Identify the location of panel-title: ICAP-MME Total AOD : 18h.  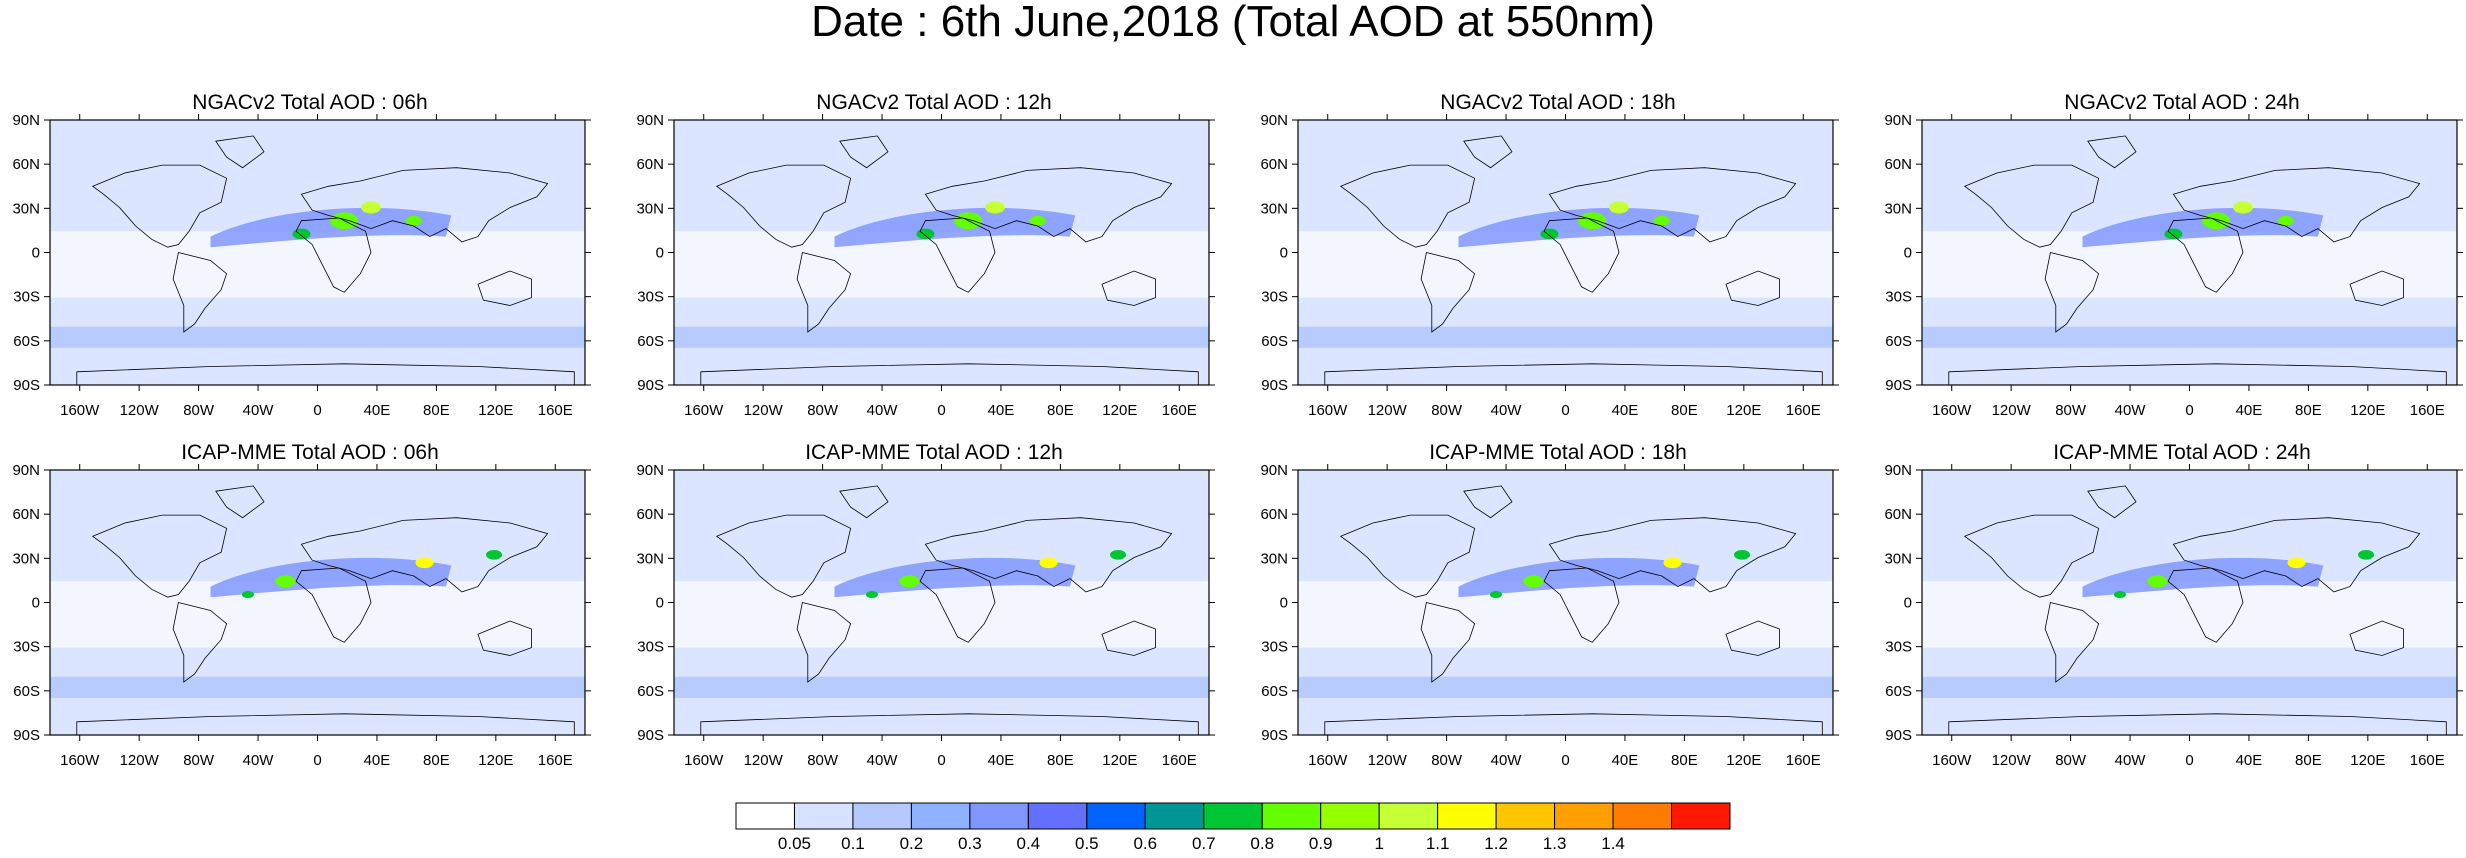
(1558, 452).